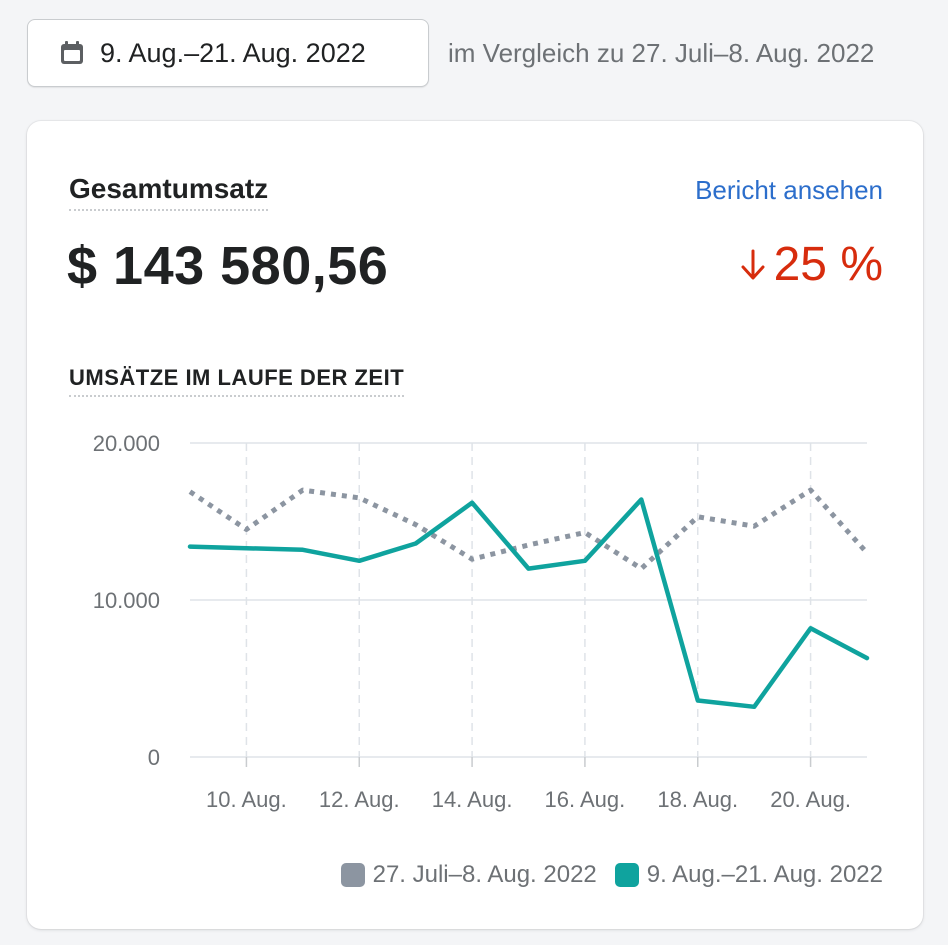 The height and width of the screenshot is (945, 948). I want to click on x-tick-label: 12. Aug., so click(359, 799).